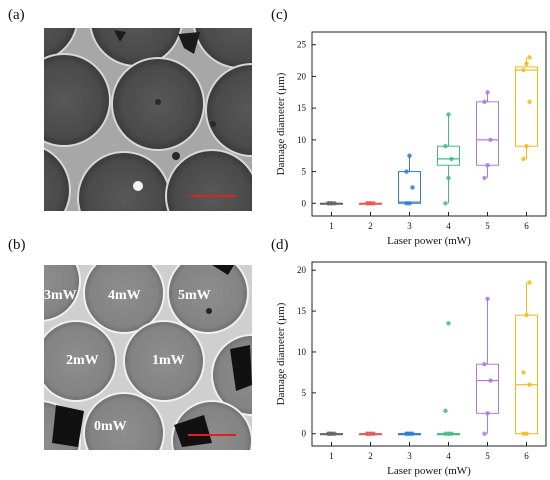 The width and height of the screenshot is (550, 480). Describe the element at coordinates (280, 245) in the screenshot. I see `panel-label-d: (d)` at that location.